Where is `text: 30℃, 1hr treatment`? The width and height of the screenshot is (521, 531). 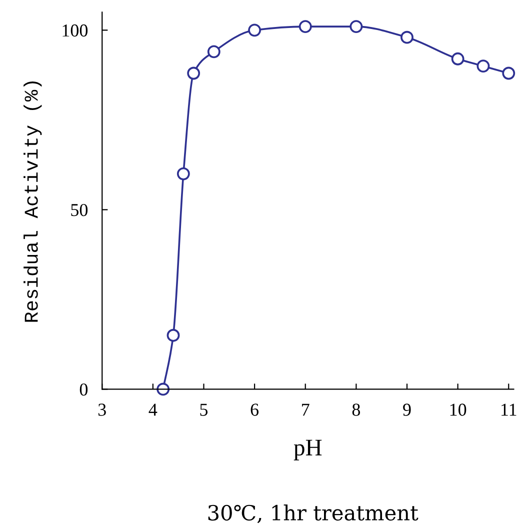
text: 30℃, 1hr treatment is located at coordinates (313, 514).